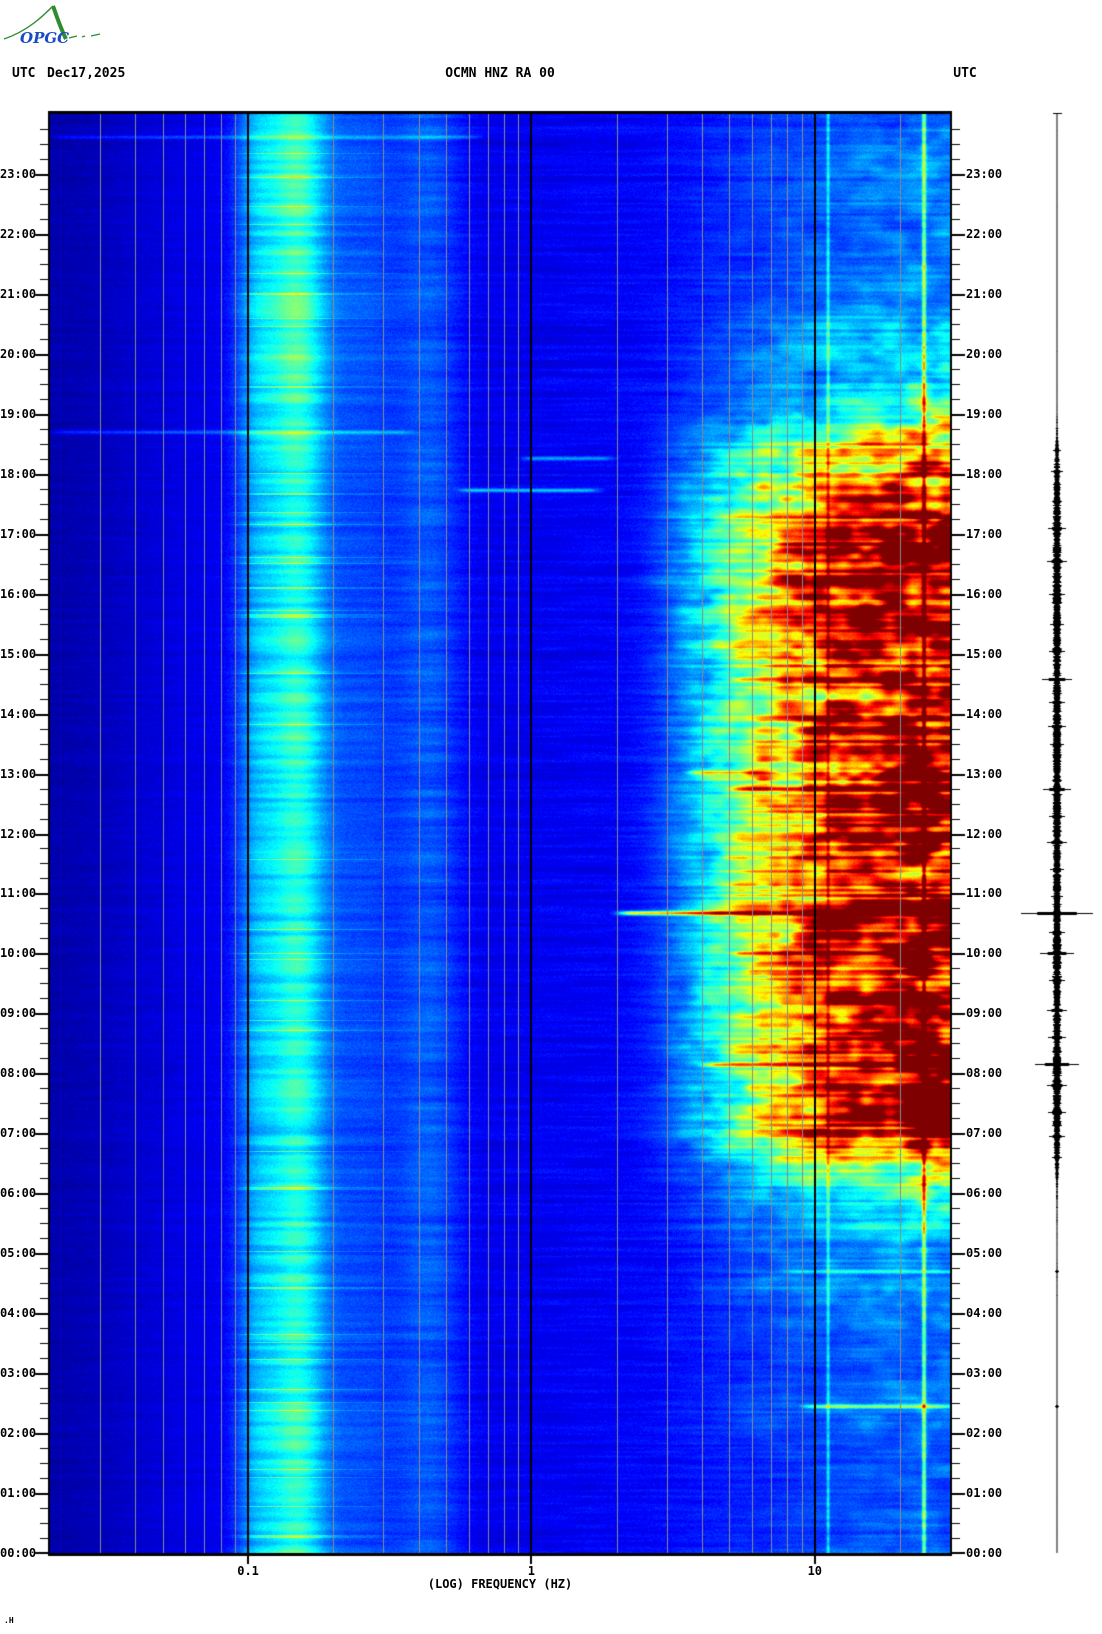  Describe the element at coordinates (984, 893) in the screenshot. I see `hour-label-right: 11:00` at that location.